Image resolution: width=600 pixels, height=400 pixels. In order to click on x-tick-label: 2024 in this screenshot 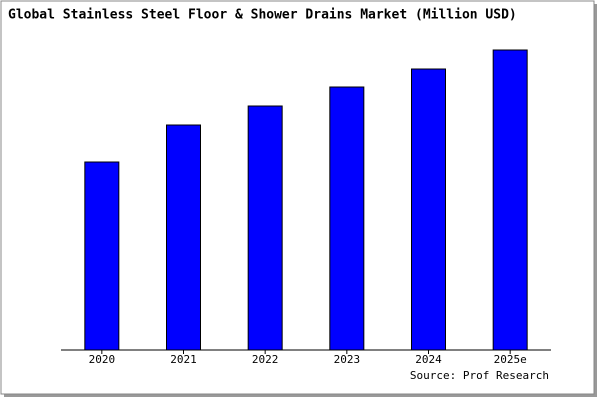, I will do `click(428, 359)`.